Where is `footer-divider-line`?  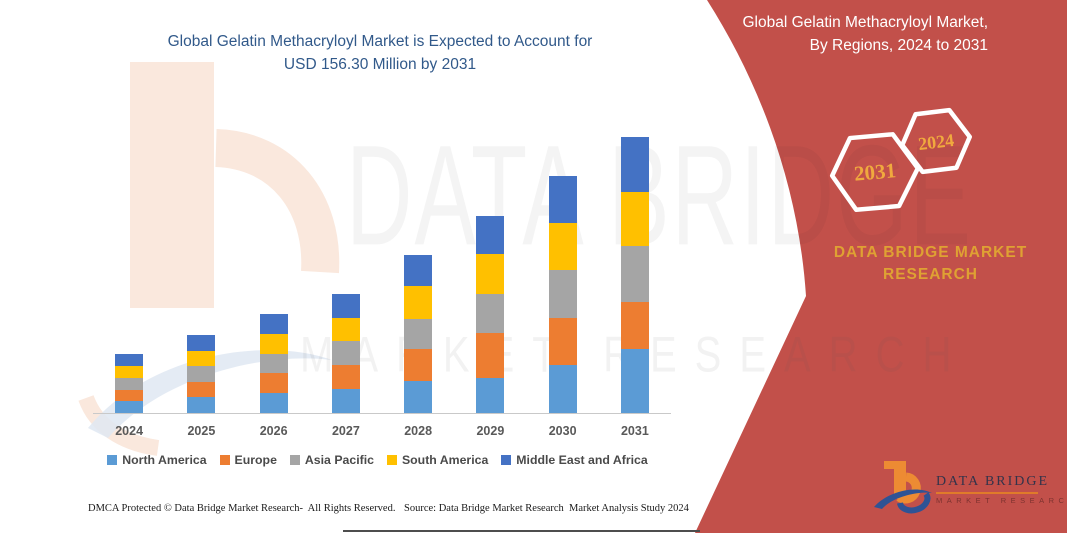 footer-divider-line is located at coordinates (521, 531).